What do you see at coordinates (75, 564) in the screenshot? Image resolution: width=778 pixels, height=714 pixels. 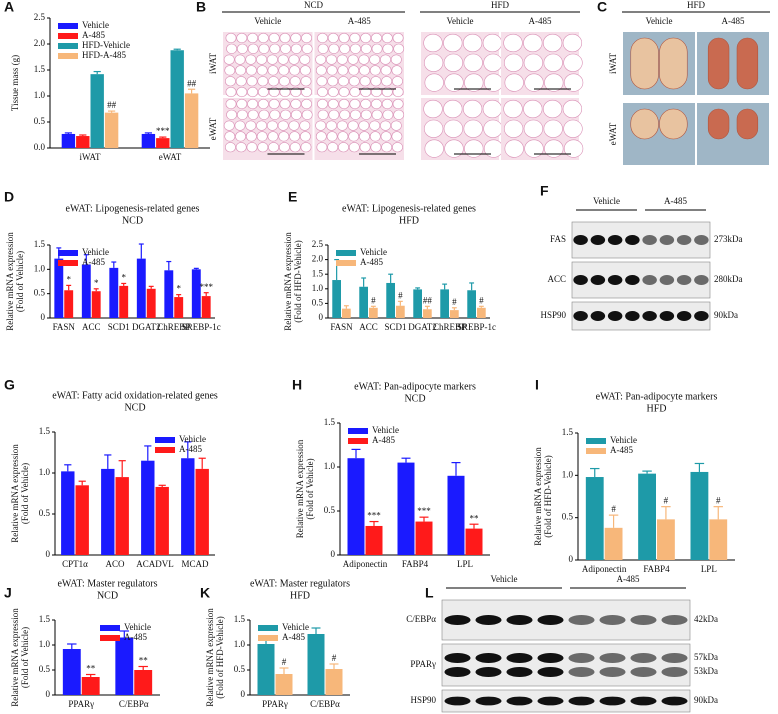 I see `x-tick-label: CPT1α` at bounding box center [75, 564].